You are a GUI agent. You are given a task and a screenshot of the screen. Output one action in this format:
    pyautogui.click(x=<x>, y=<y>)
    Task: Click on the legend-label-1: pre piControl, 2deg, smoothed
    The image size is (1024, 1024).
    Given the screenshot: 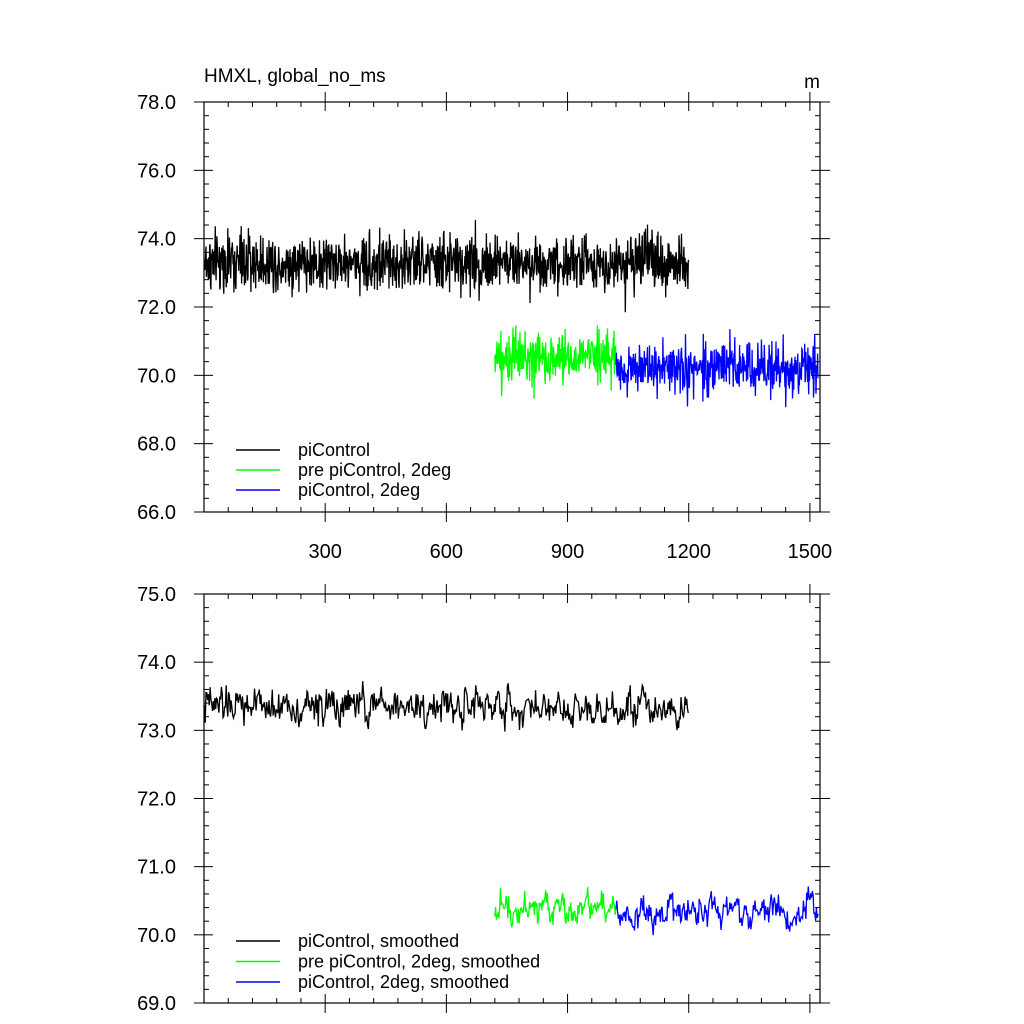 What is the action you would take?
    pyautogui.click(x=419, y=962)
    